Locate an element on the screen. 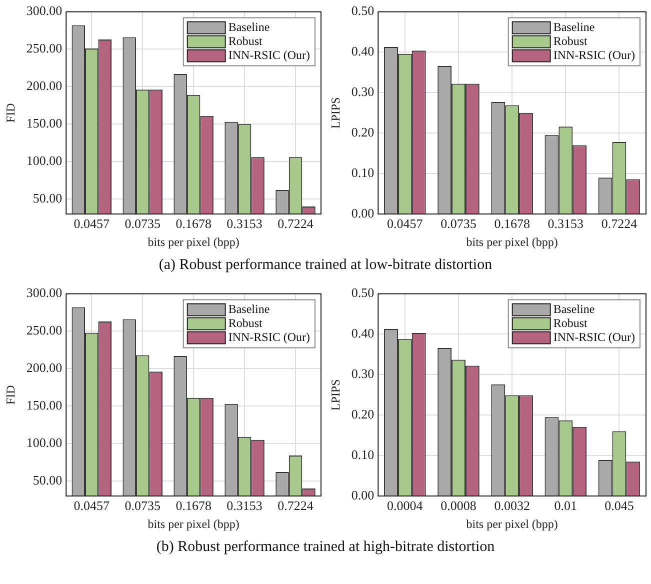 The width and height of the screenshot is (651, 584). x-tick-label: 0.0032 is located at coordinates (512, 506).